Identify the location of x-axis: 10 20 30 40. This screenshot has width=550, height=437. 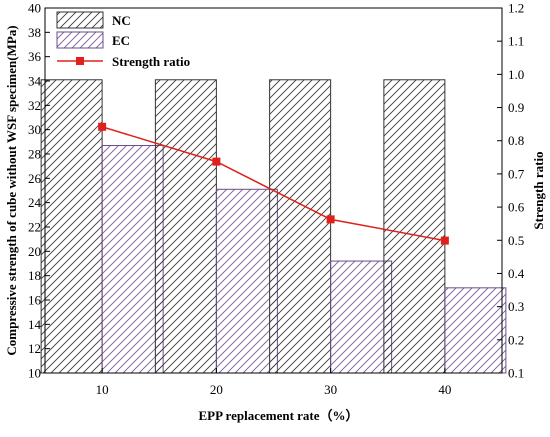
(273, 382).